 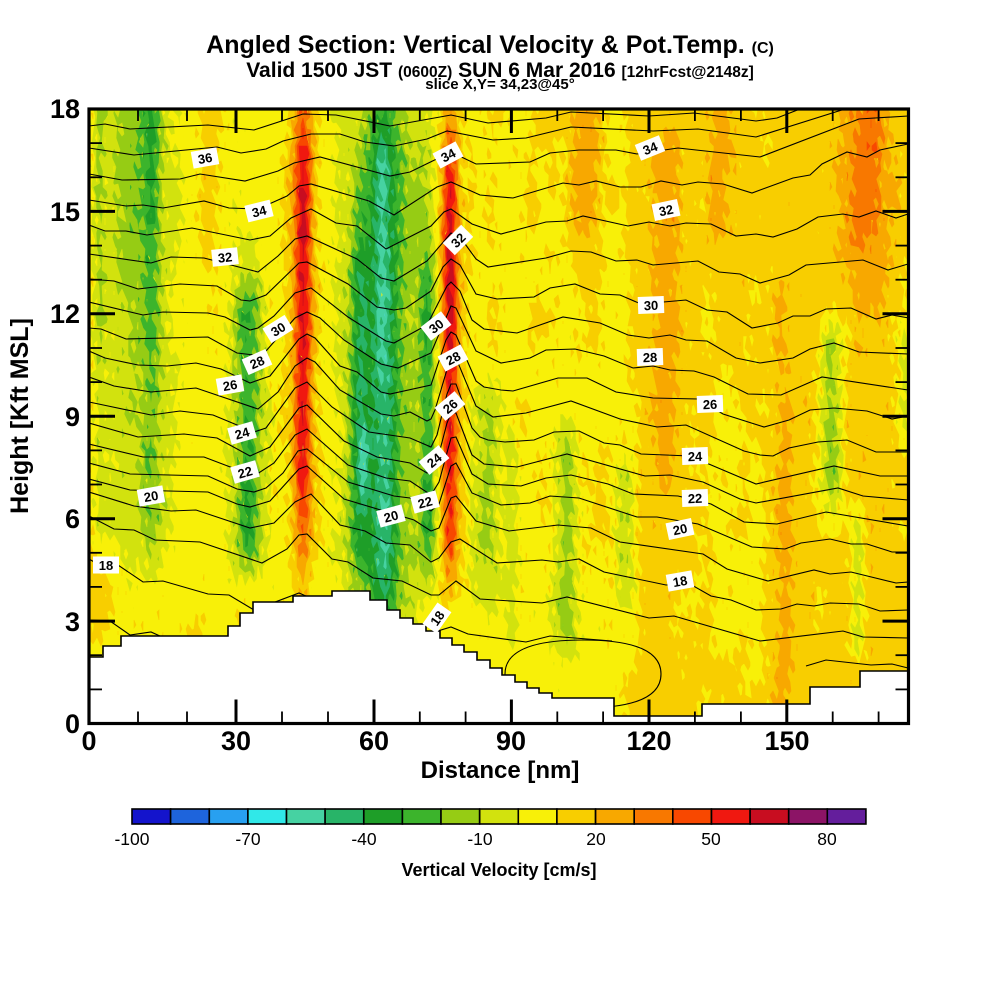 I want to click on svg-text: Height [Kft MSL], so click(x=20, y=416).